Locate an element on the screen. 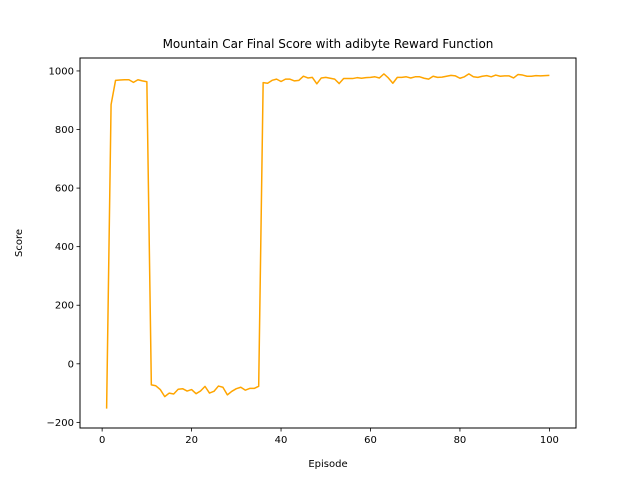 This screenshot has height=480, width=640. x-axis-title: Episode is located at coordinates (327, 464).